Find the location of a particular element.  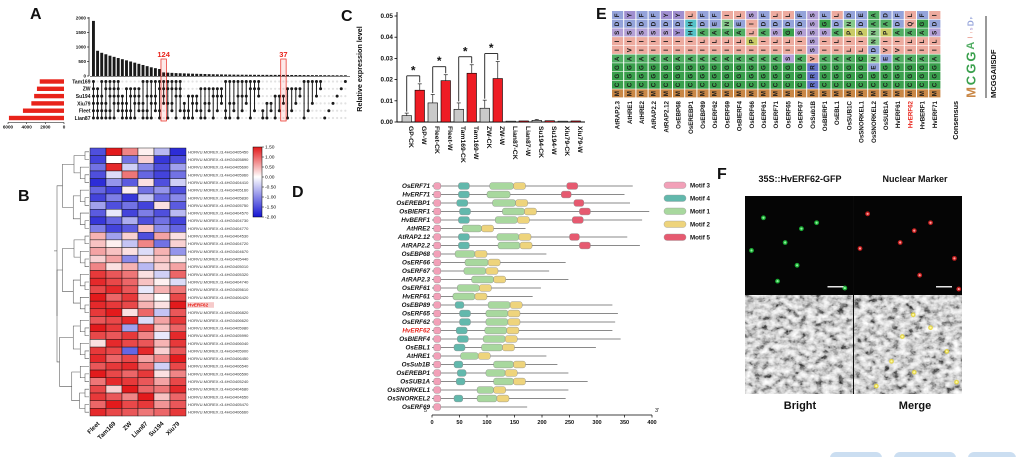

svg-text: OsEREBP1 is located at coordinates (413, 203).